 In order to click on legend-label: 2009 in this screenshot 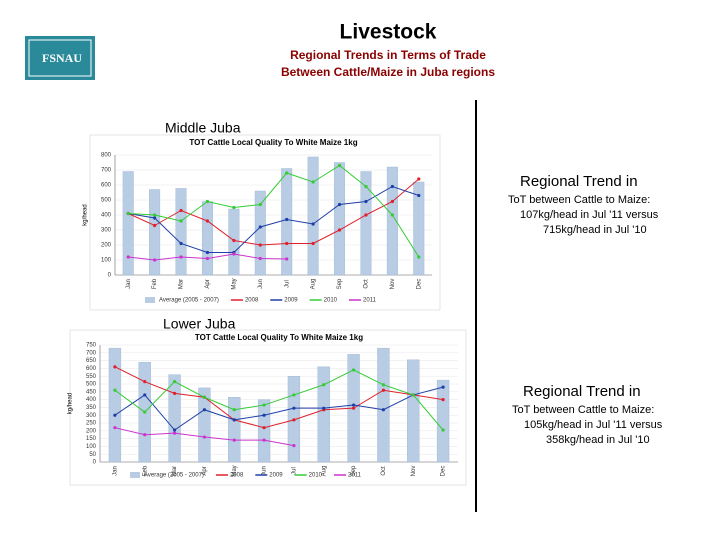, I will do `click(276, 476)`.